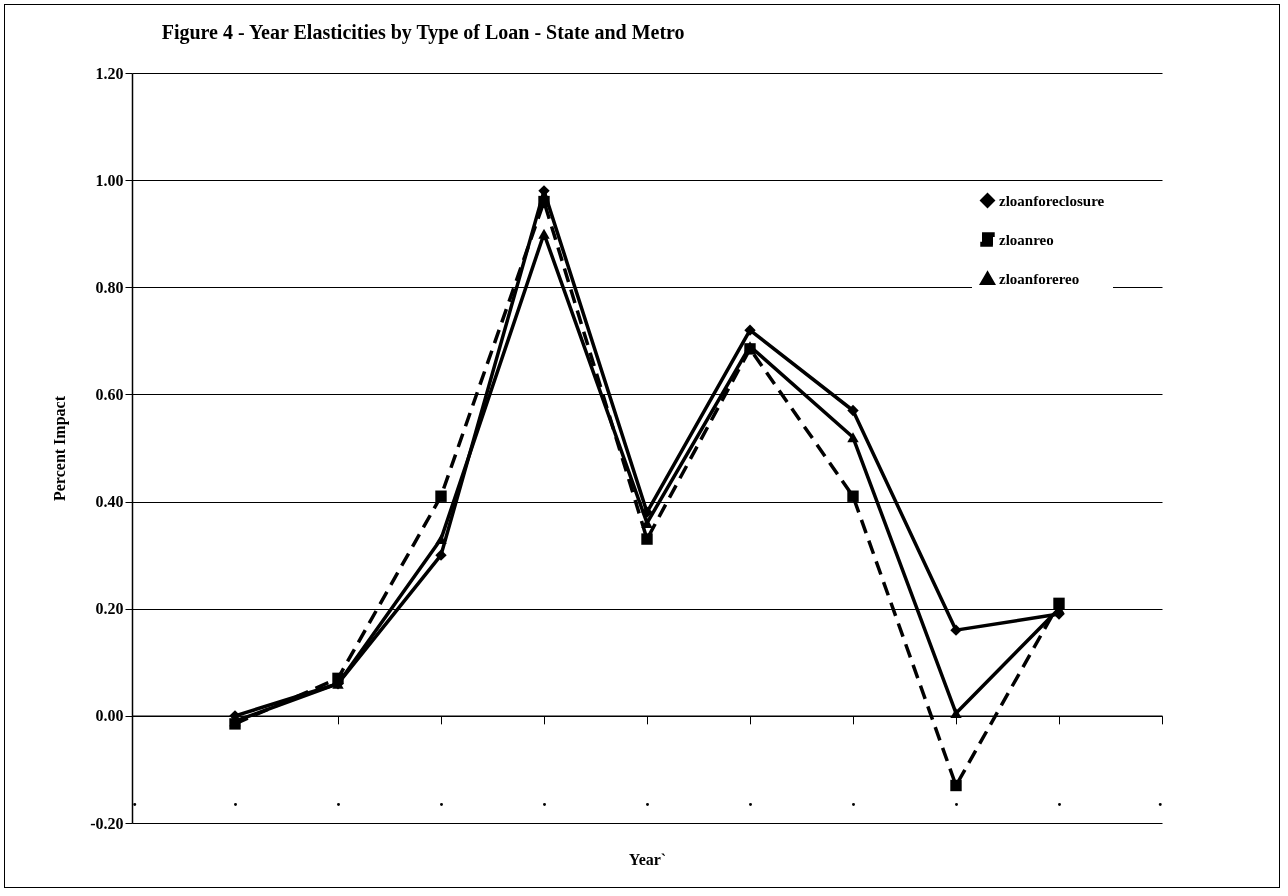 This screenshot has width=1288, height=896. What do you see at coordinates (107, 823) in the screenshot?
I see `y-tick-label: -0.20` at bounding box center [107, 823].